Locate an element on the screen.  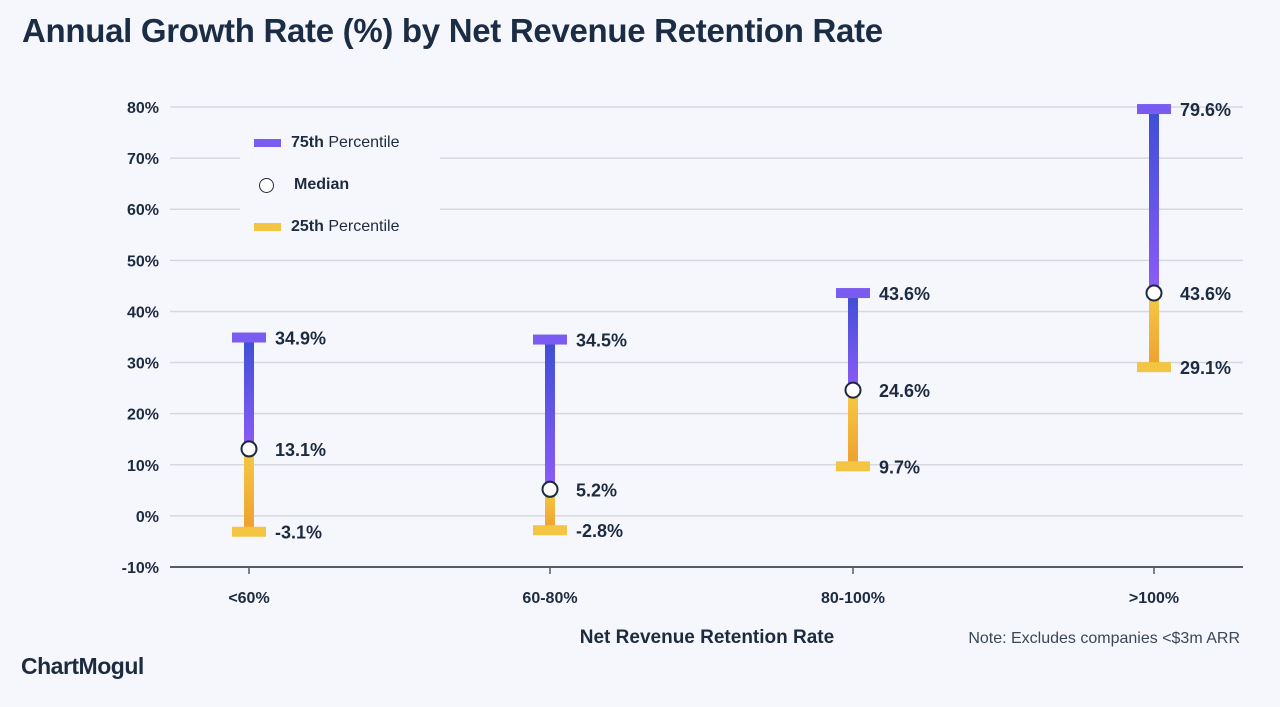
p75-data-label: 43.6% is located at coordinates (904, 294).